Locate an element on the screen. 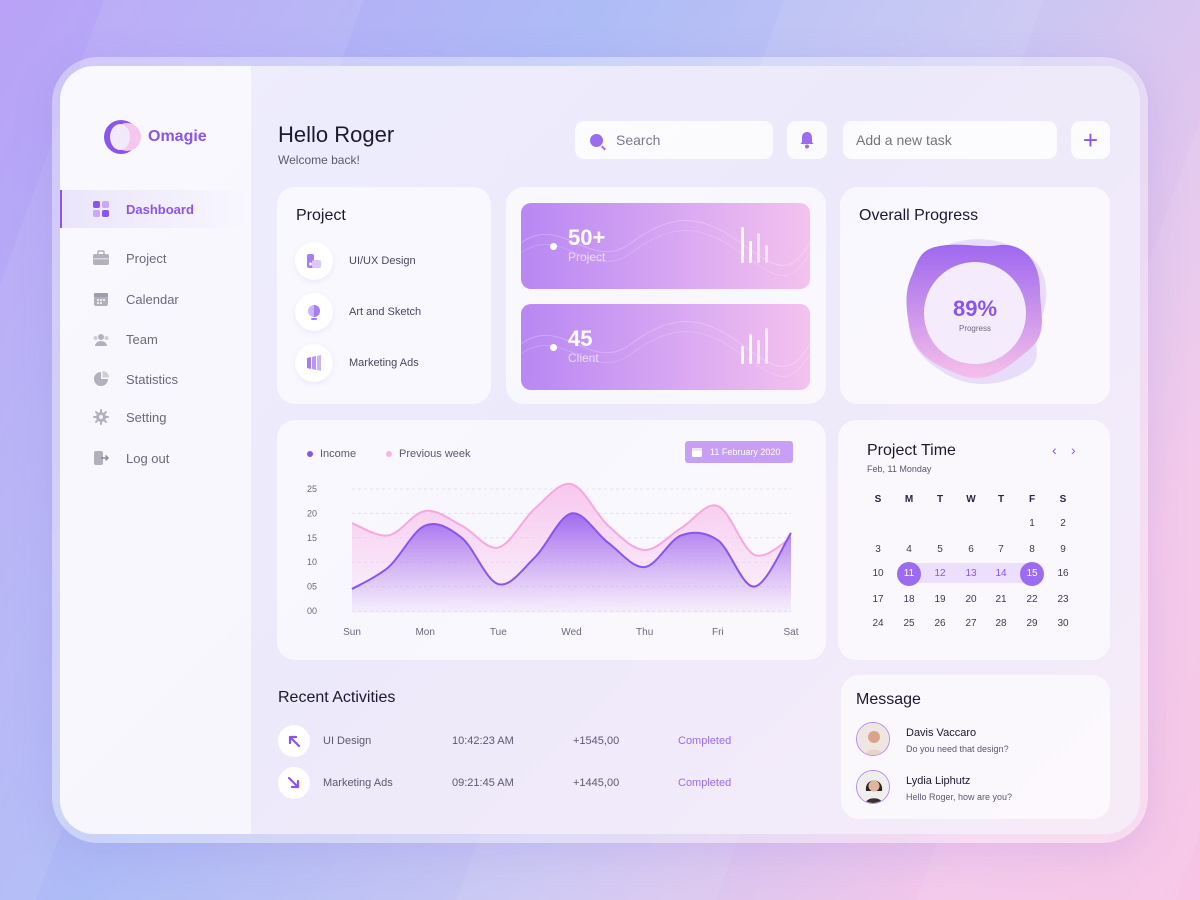  calendar-day: 18 is located at coordinates (909, 599).